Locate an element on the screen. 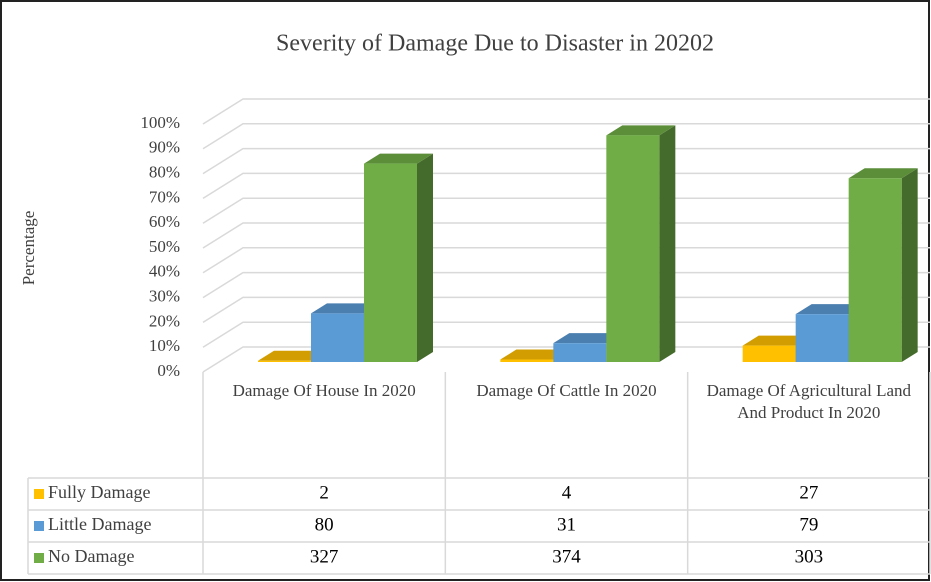  legend-label: Little Damage is located at coordinates (99, 524).